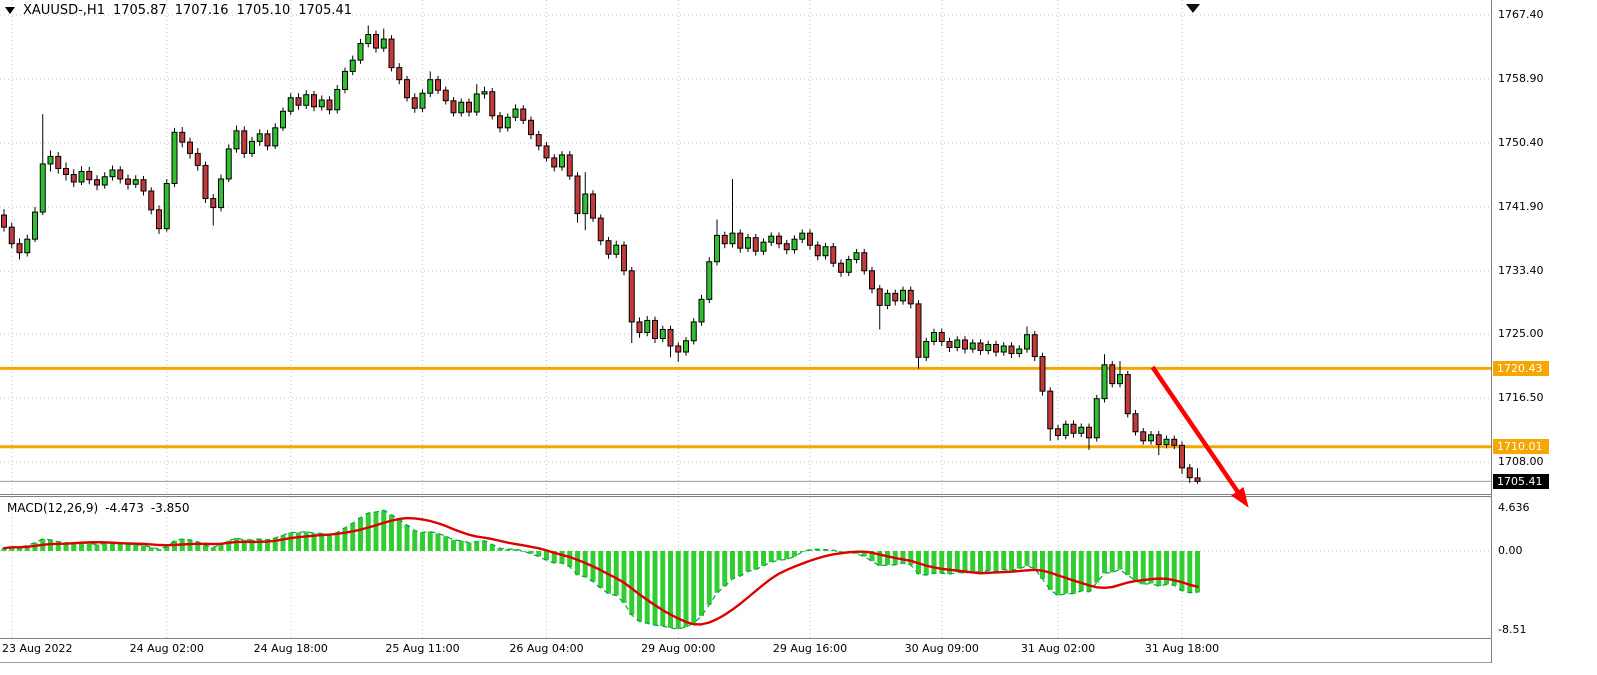 This screenshot has width=1597, height=675. I want to click on price-axis-label: 1725.00, so click(1521, 333).